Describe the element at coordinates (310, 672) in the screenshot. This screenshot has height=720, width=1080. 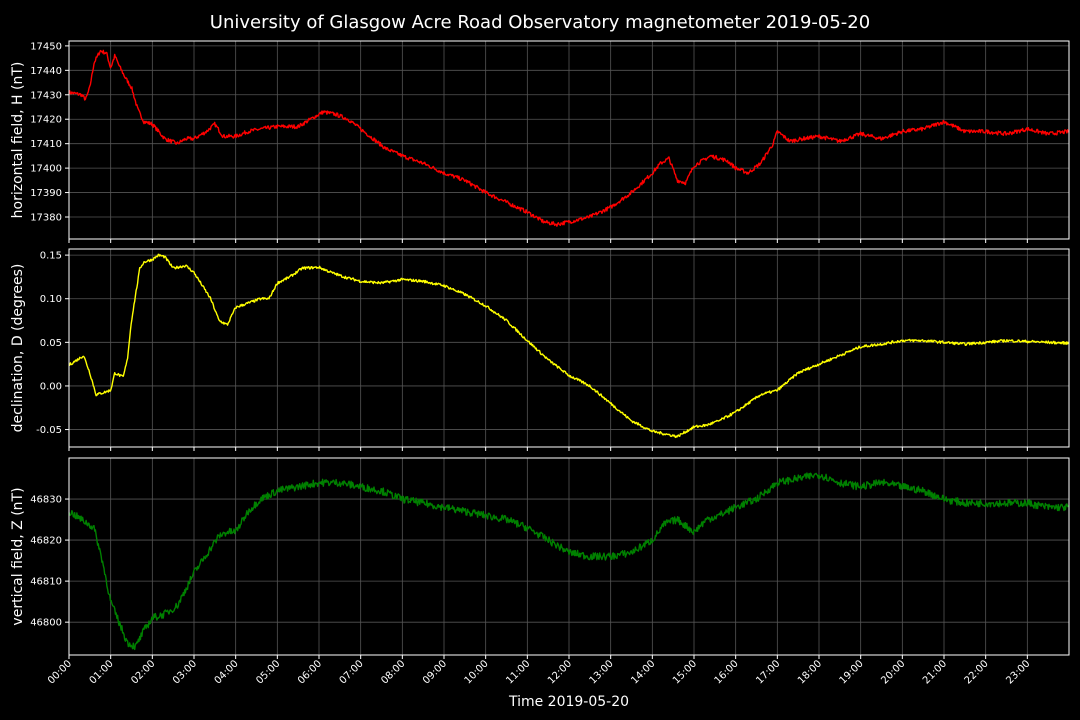
I see `x-tick-label: 06:00` at that location.